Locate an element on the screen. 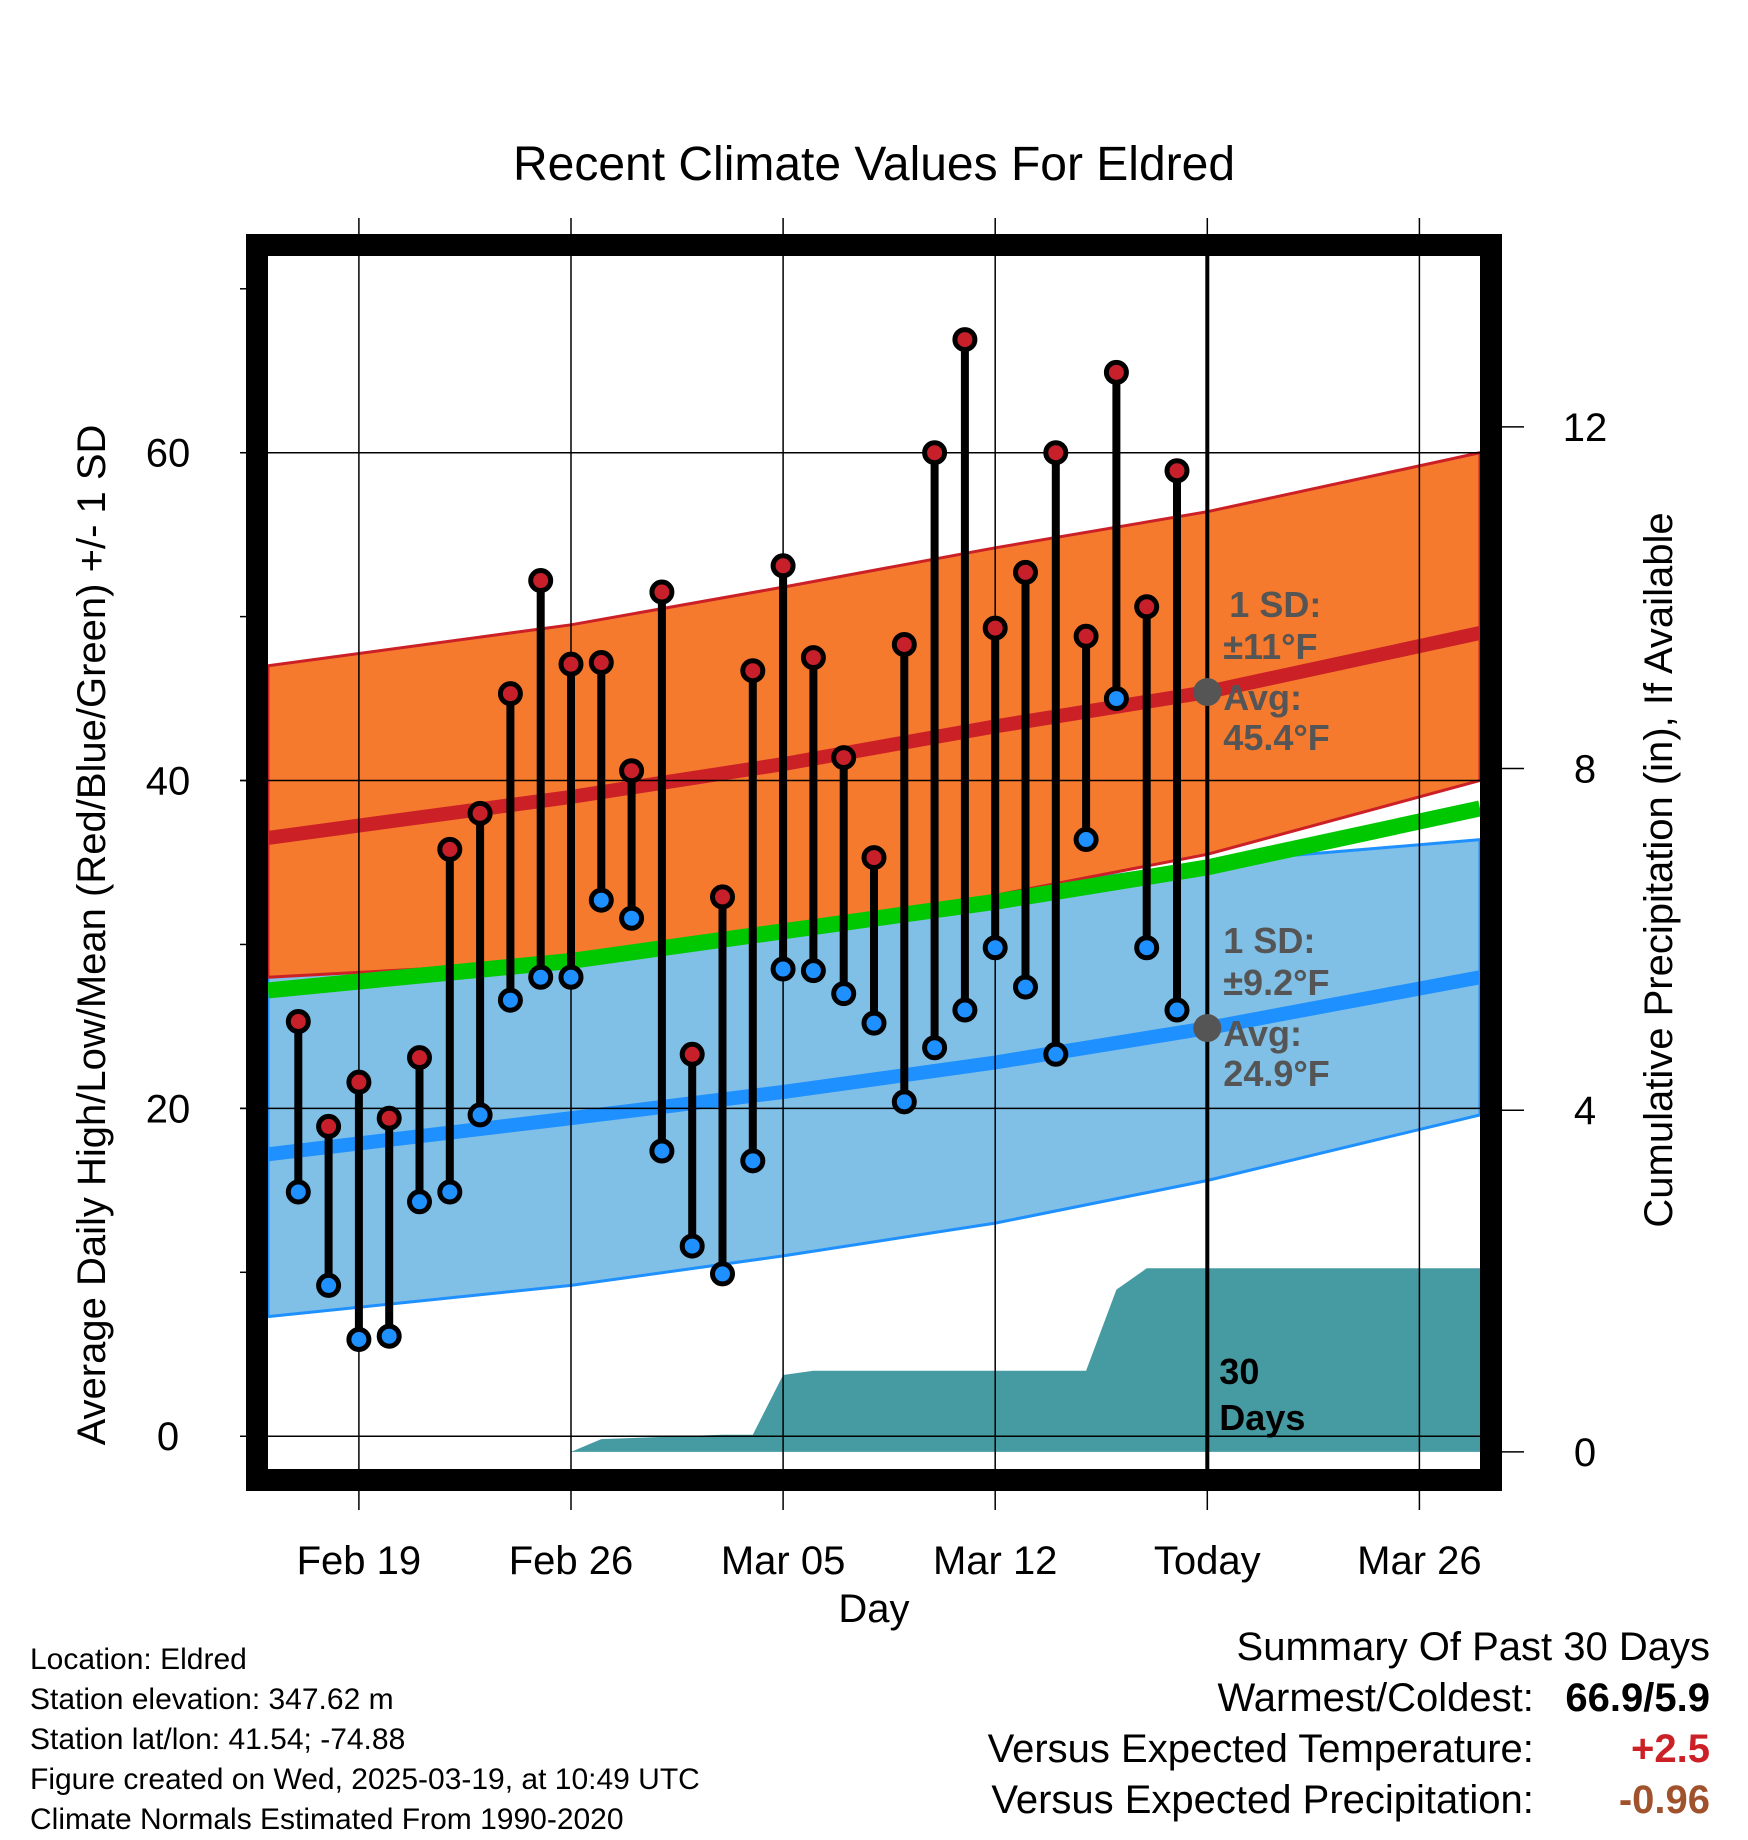 The width and height of the screenshot is (1748, 1840). location-text: Location: Eldred is located at coordinates (138, 1659).